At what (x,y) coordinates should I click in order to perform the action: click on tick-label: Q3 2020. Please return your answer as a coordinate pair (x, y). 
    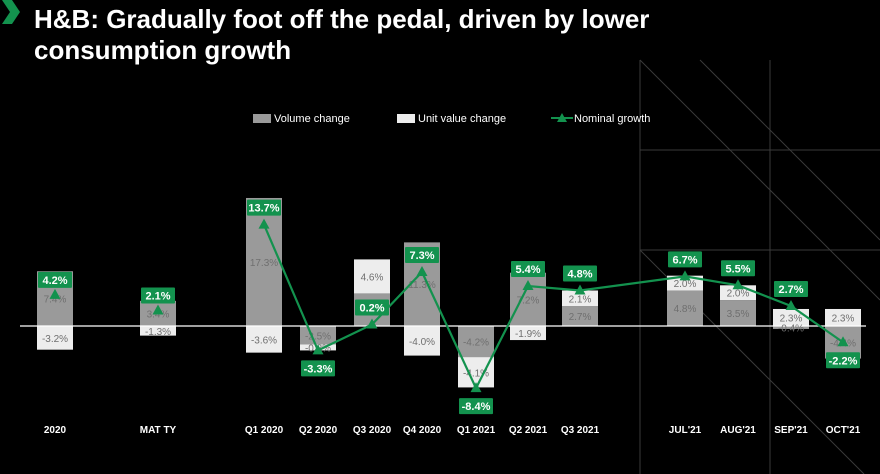
    Looking at the image, I should click on (372, 430).